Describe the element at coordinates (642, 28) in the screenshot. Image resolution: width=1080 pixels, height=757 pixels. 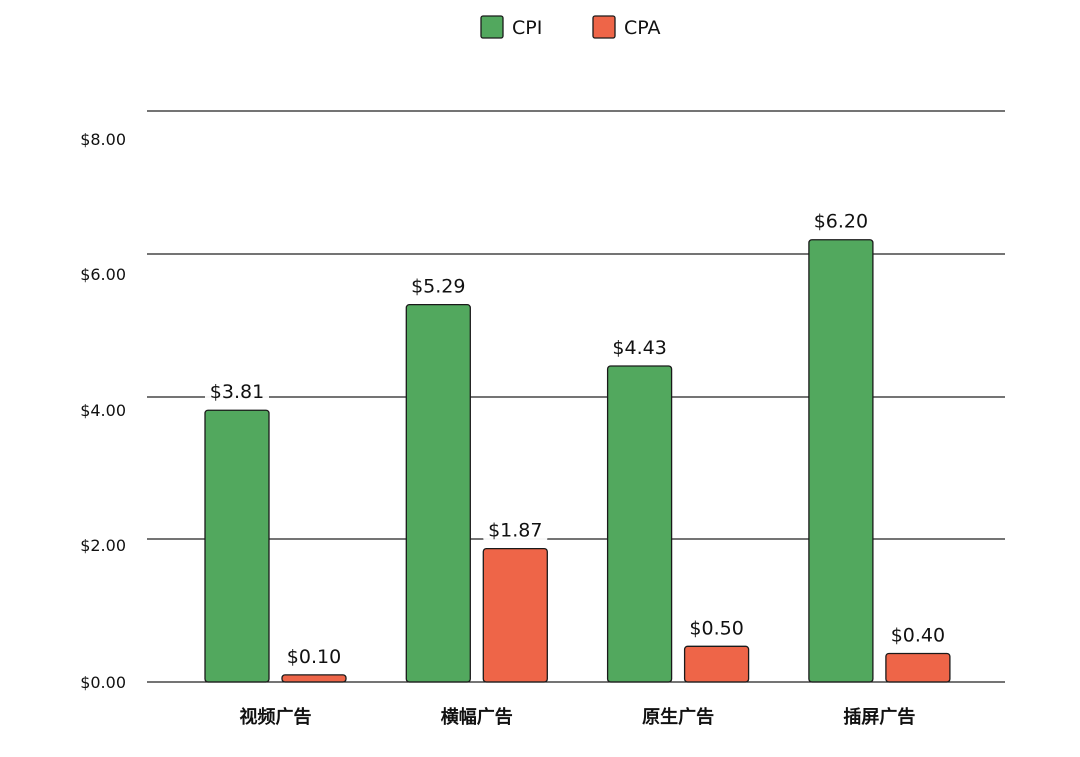
I see `legend-label: CPA` at that location.